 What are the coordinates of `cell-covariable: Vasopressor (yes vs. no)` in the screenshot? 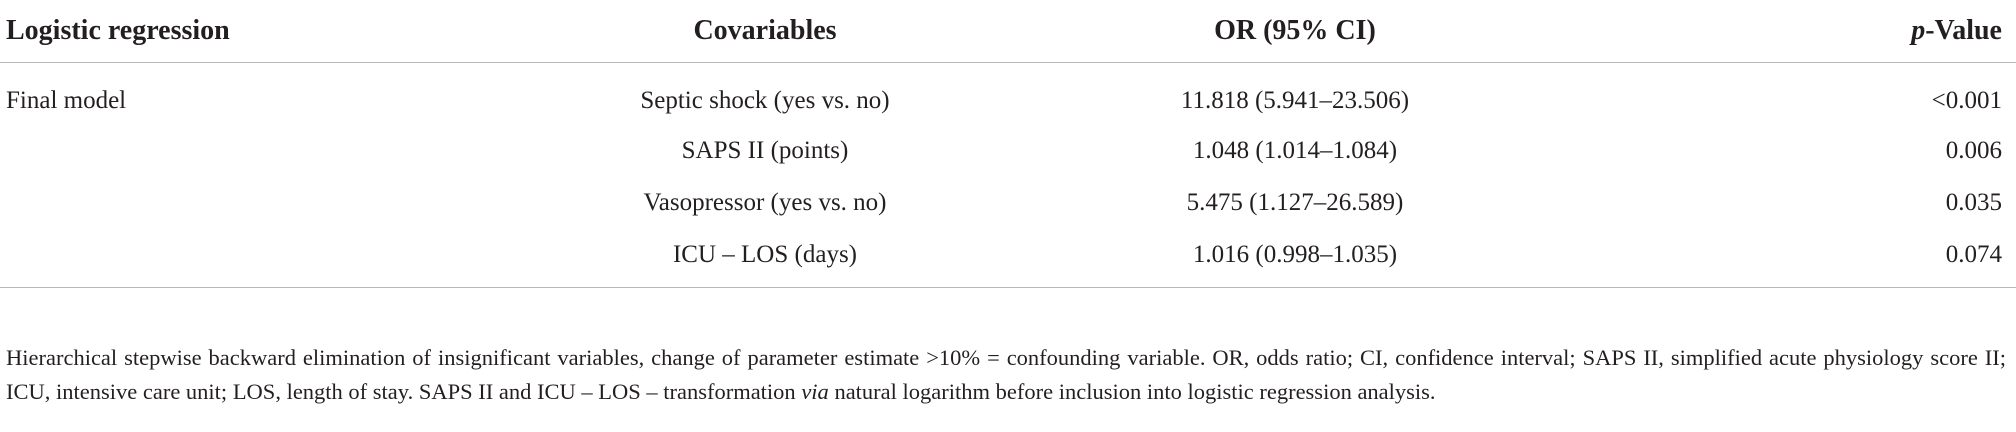 It's located at (765, 202).